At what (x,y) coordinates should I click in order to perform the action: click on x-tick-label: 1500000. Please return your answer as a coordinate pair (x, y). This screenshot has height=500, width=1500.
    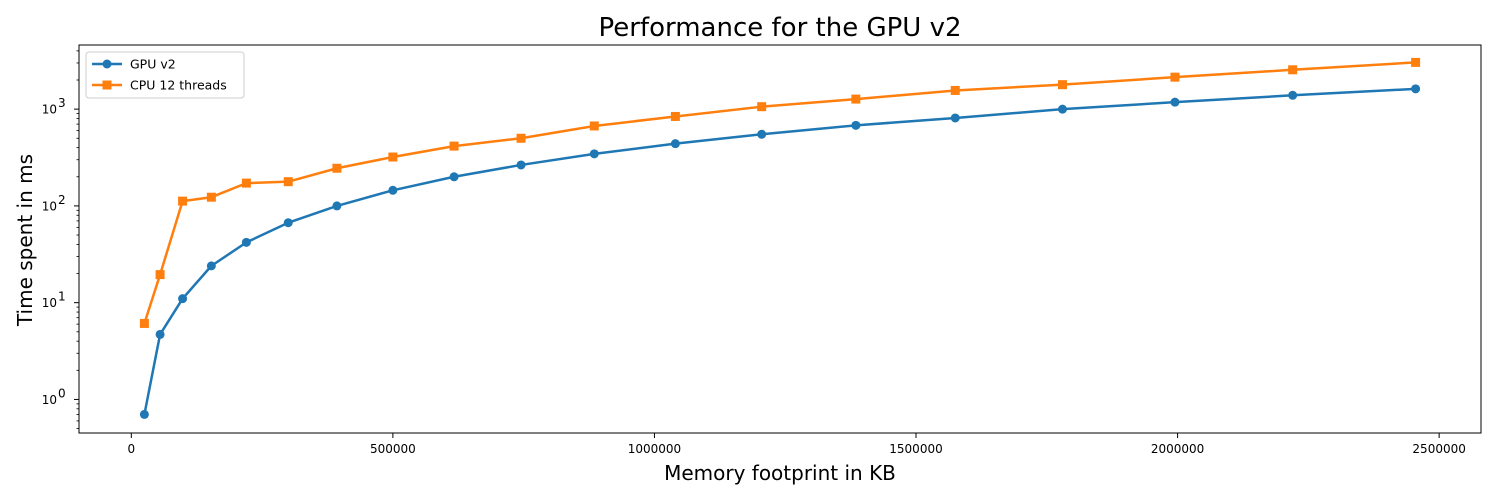
    Looking at the image, I should click on (915, 449).